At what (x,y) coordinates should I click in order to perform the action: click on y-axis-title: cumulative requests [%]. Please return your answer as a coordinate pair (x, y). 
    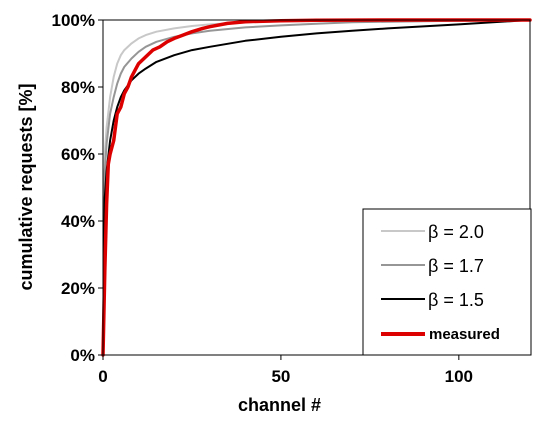
    Looking at the image, I should click on (26, 186).